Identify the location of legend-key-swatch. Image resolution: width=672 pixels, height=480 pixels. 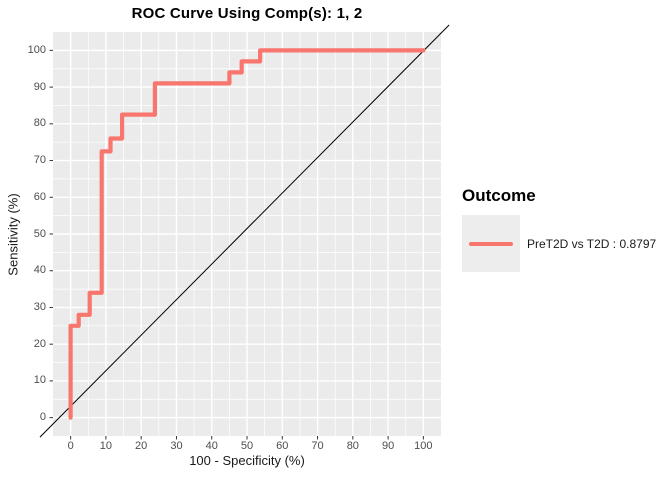
(491, 243).